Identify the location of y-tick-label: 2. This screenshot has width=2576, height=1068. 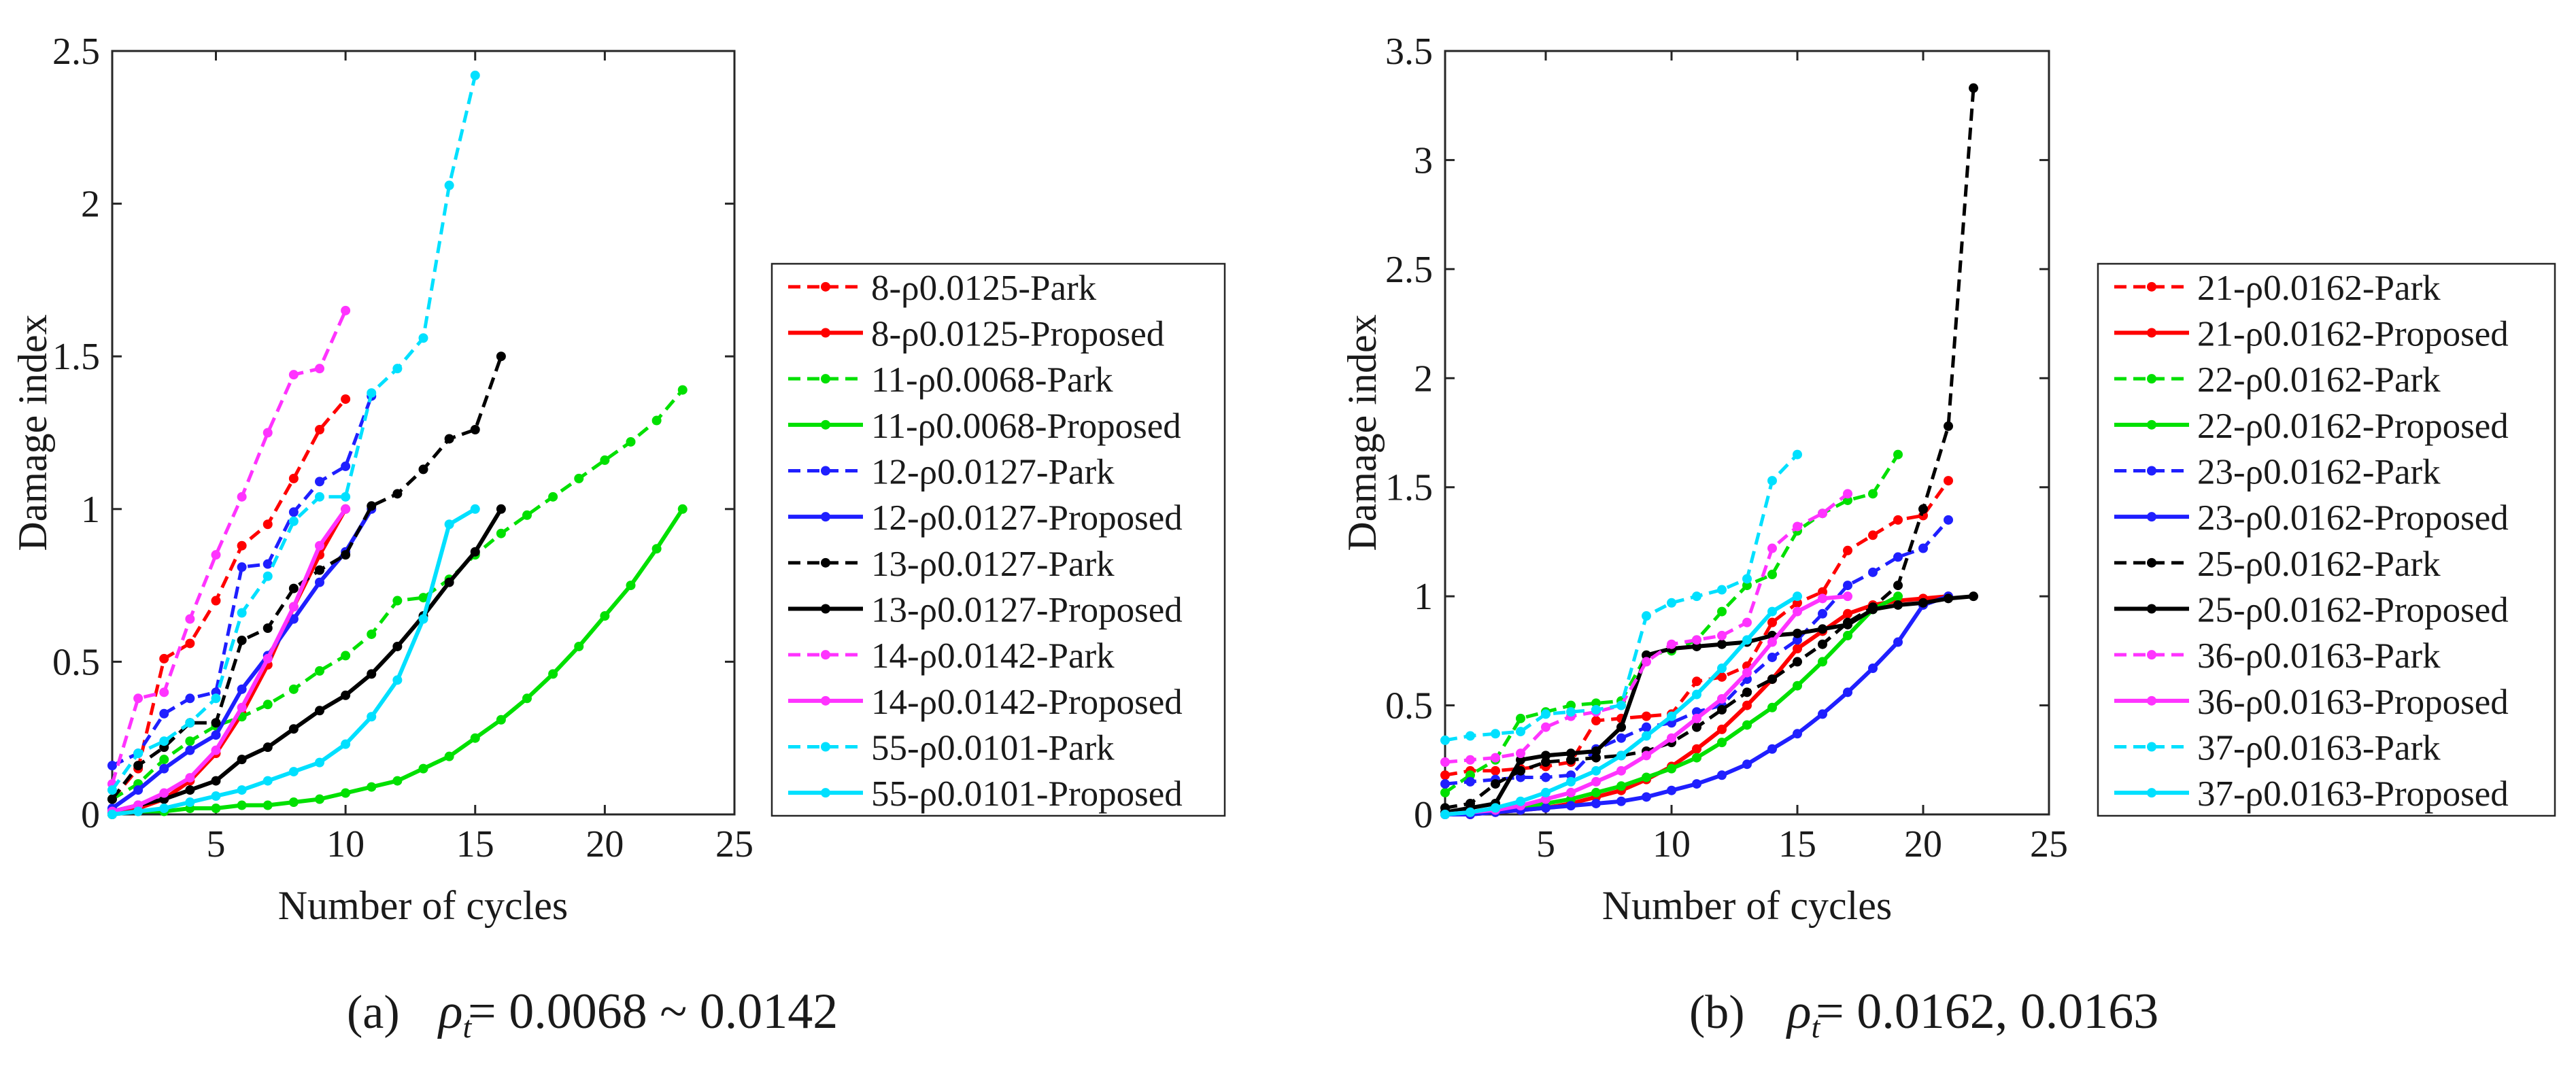
(1423, 379).